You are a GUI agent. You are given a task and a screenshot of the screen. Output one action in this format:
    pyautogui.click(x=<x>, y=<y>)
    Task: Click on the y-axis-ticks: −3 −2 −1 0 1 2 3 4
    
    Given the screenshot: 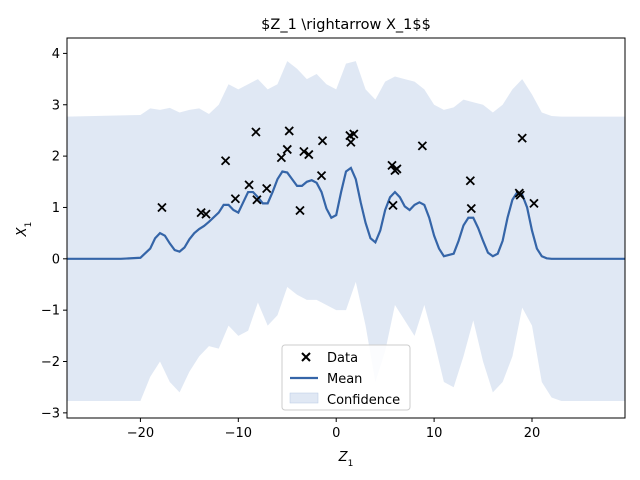 What is the action you would take?
    pyautogui.click(x=54, y=234)
    